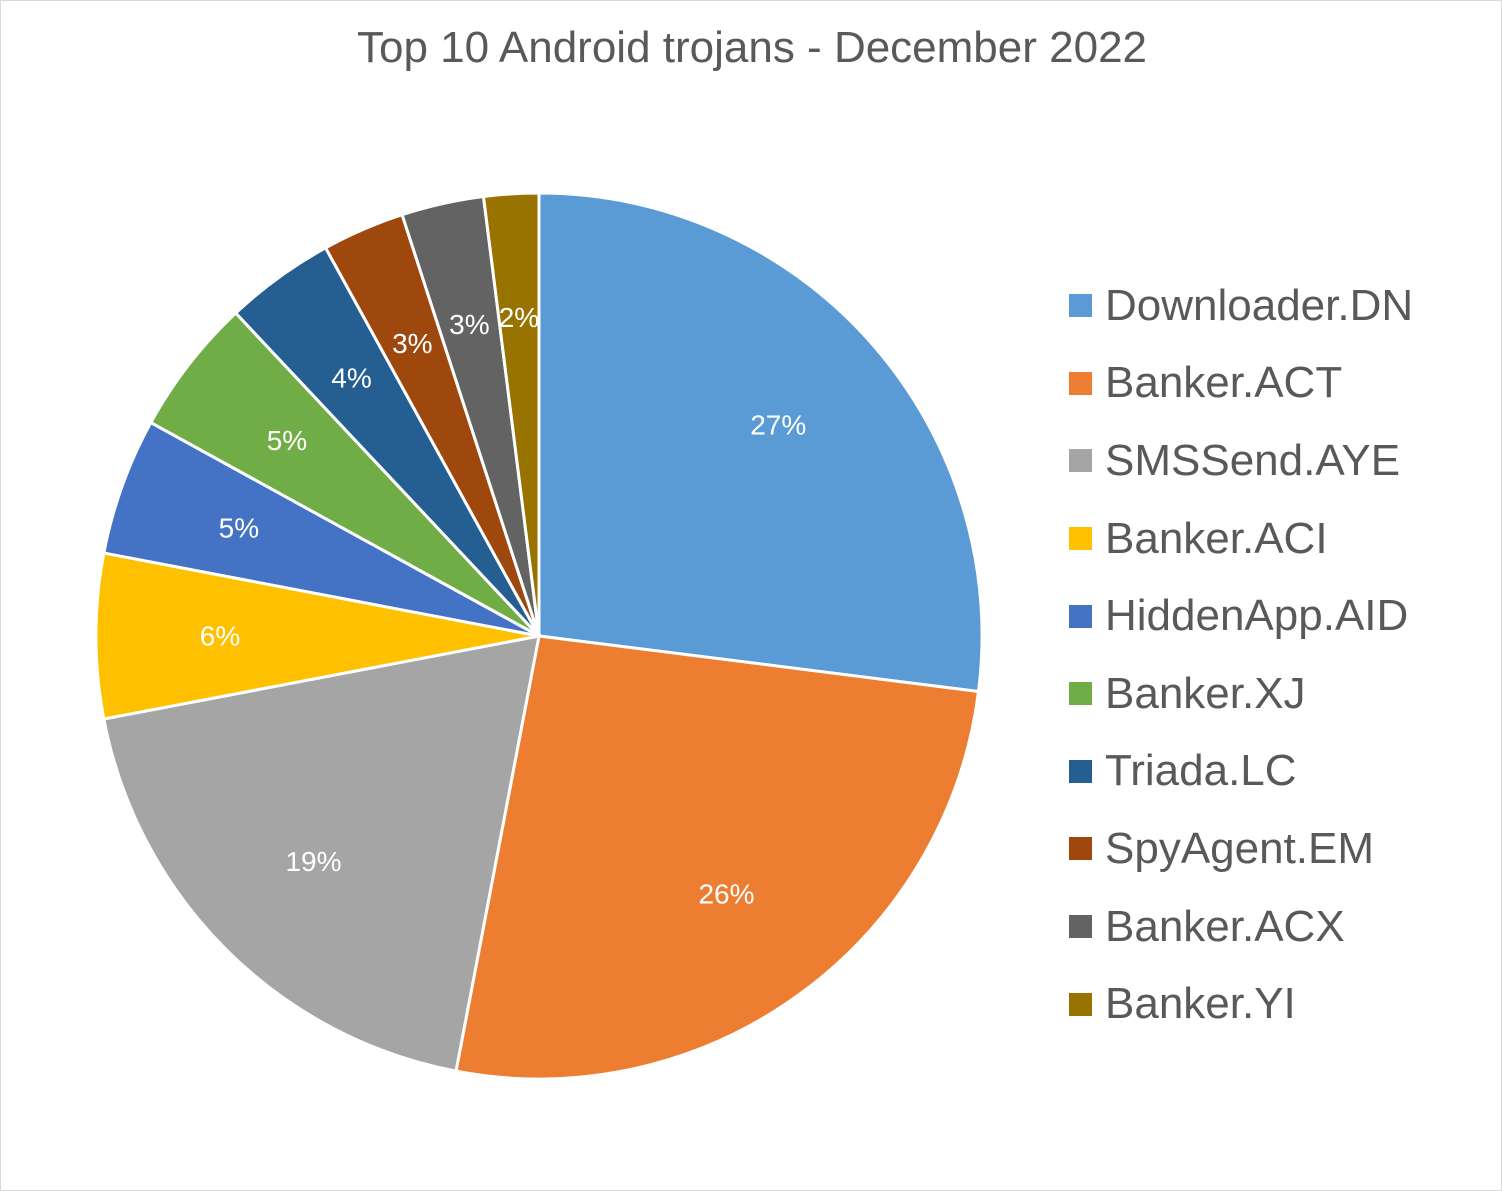  What do you see at coordinates (313, 861) in the screenshot?
I see `data-label-2: 19%` at bounding box center [313, 861].